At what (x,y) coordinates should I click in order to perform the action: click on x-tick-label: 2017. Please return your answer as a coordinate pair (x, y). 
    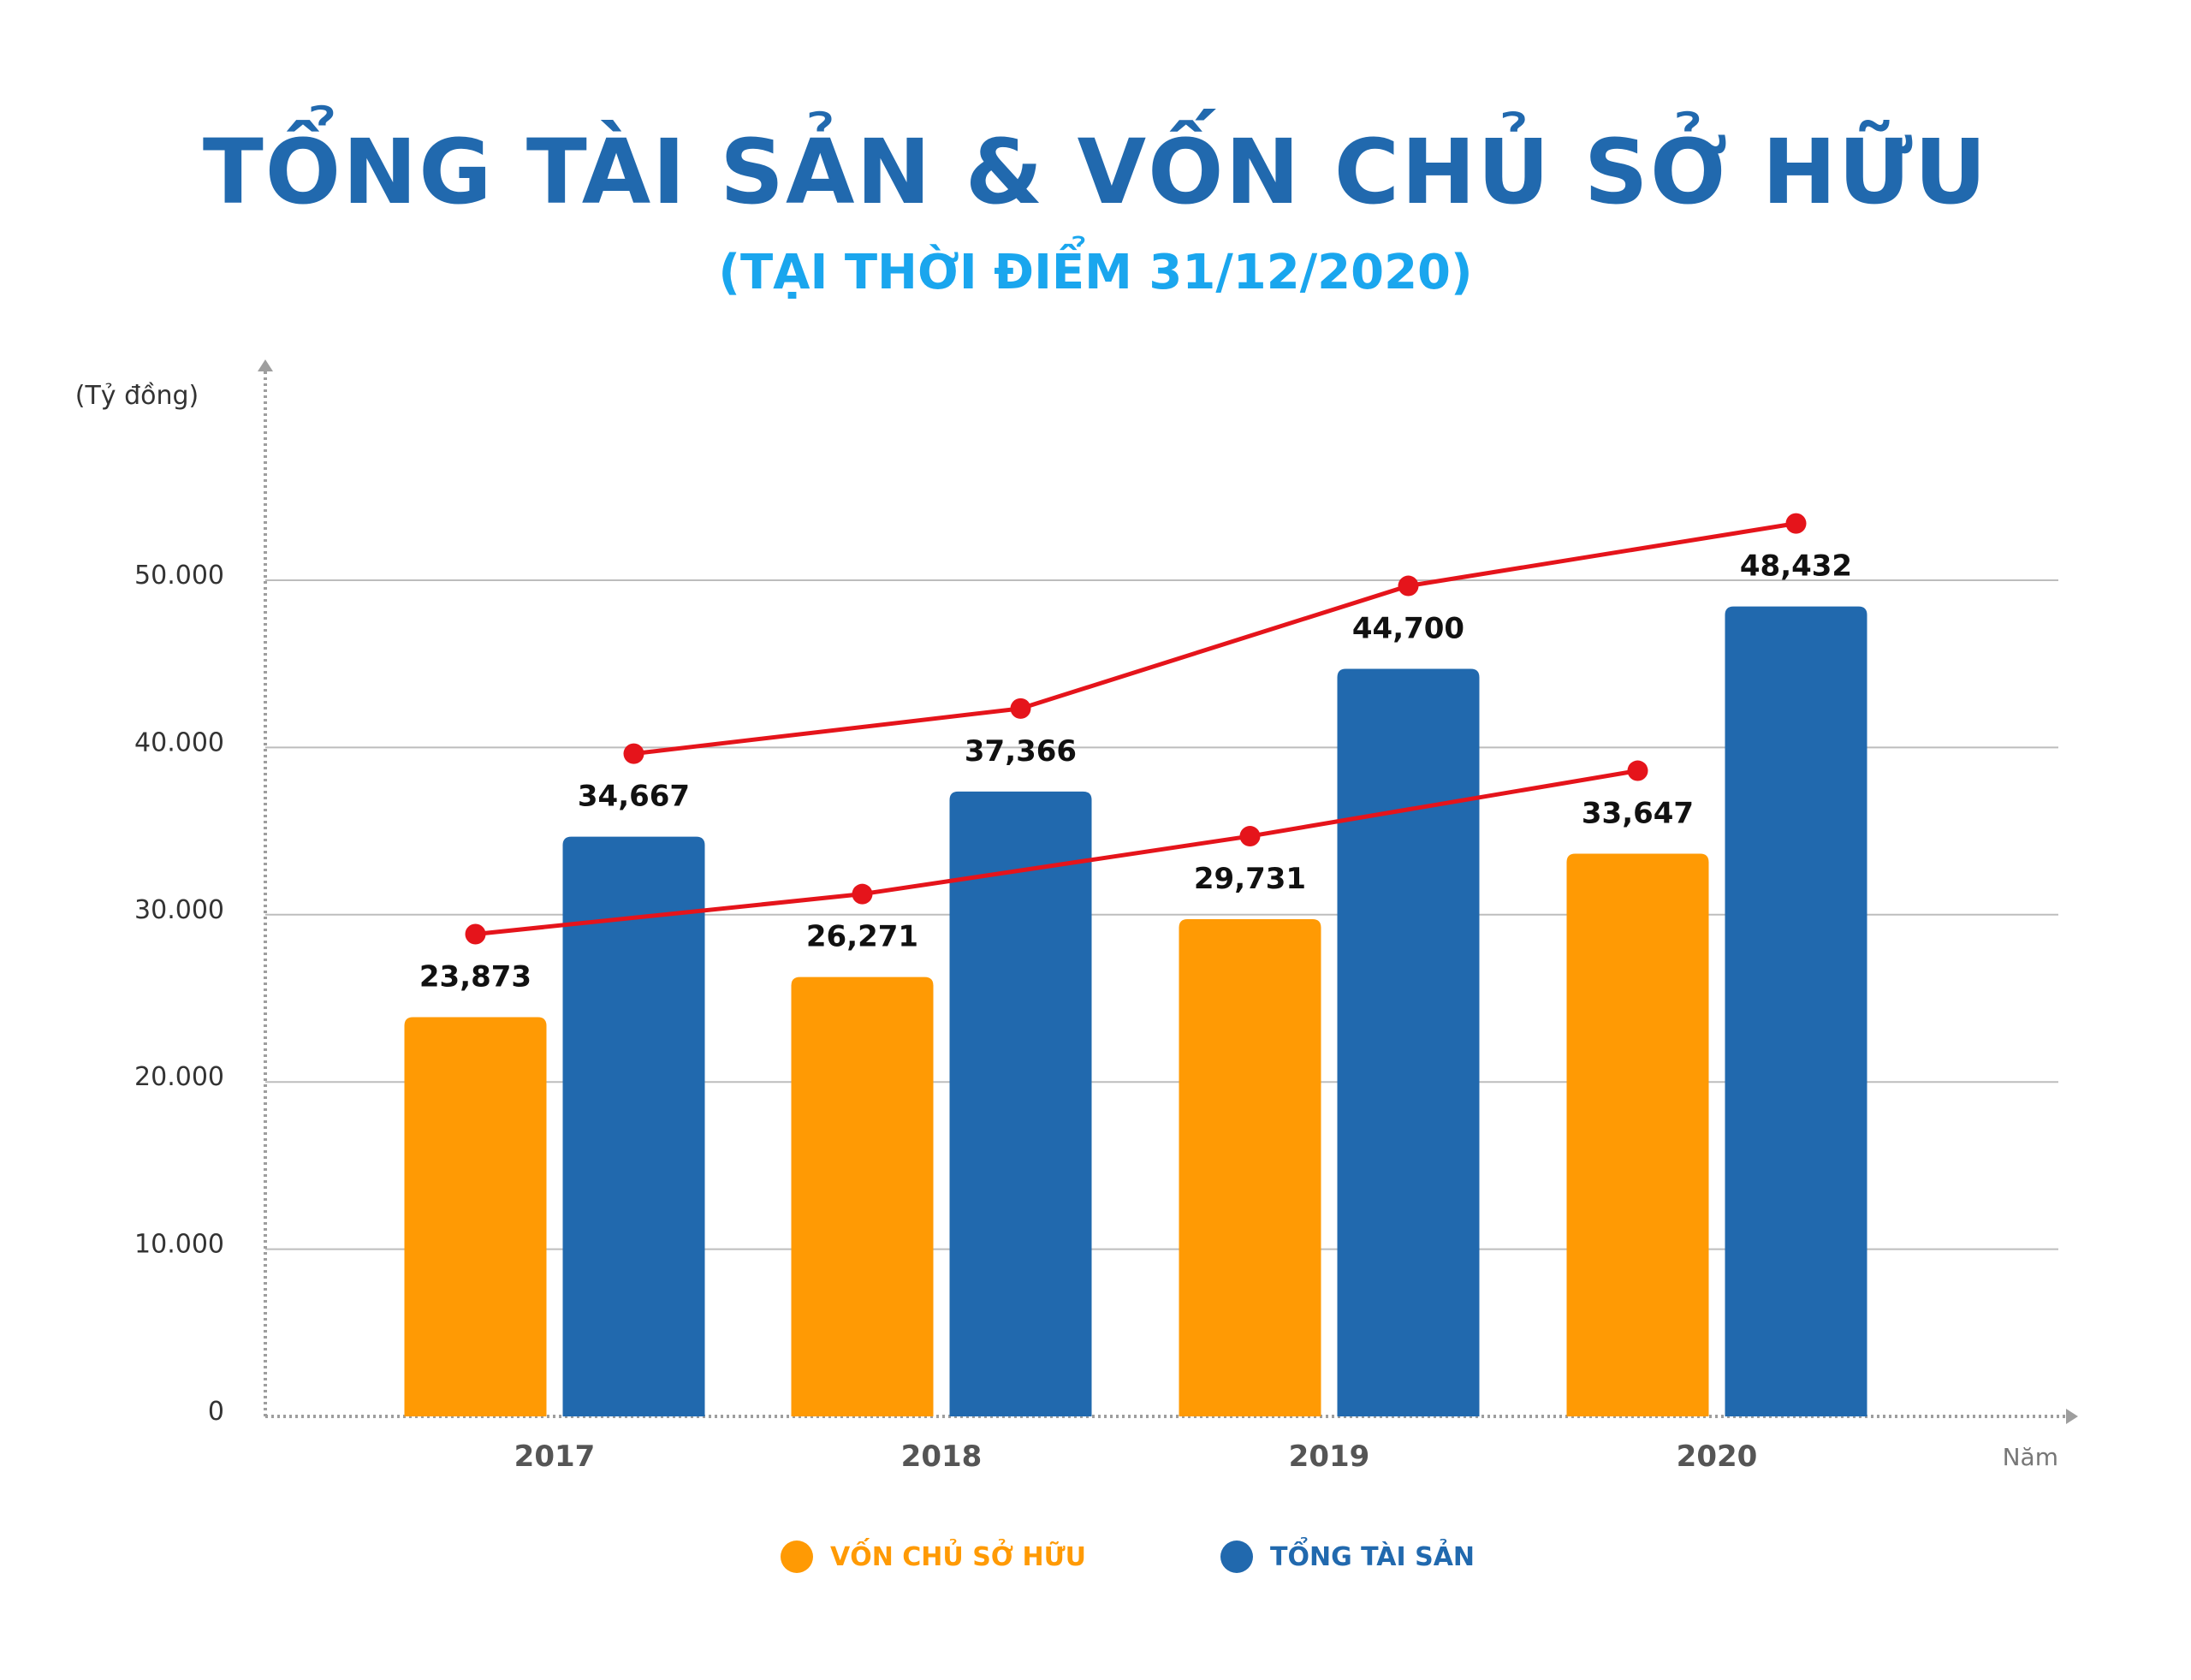
    Looking at the image, I should click on (555, 1457).